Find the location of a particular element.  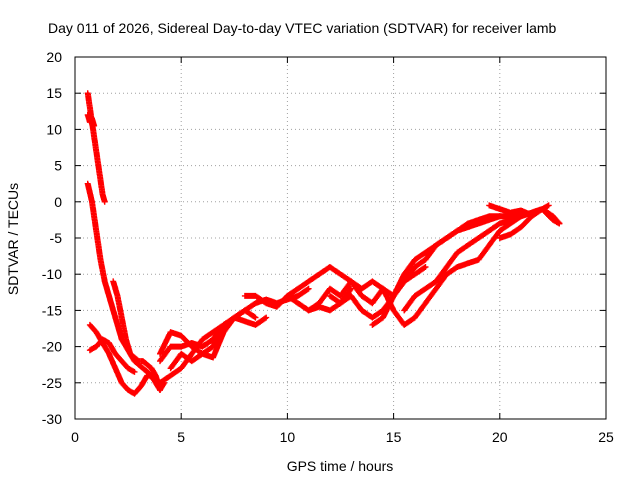

x-tick-label: 0 is located at coordinates (75, 437).